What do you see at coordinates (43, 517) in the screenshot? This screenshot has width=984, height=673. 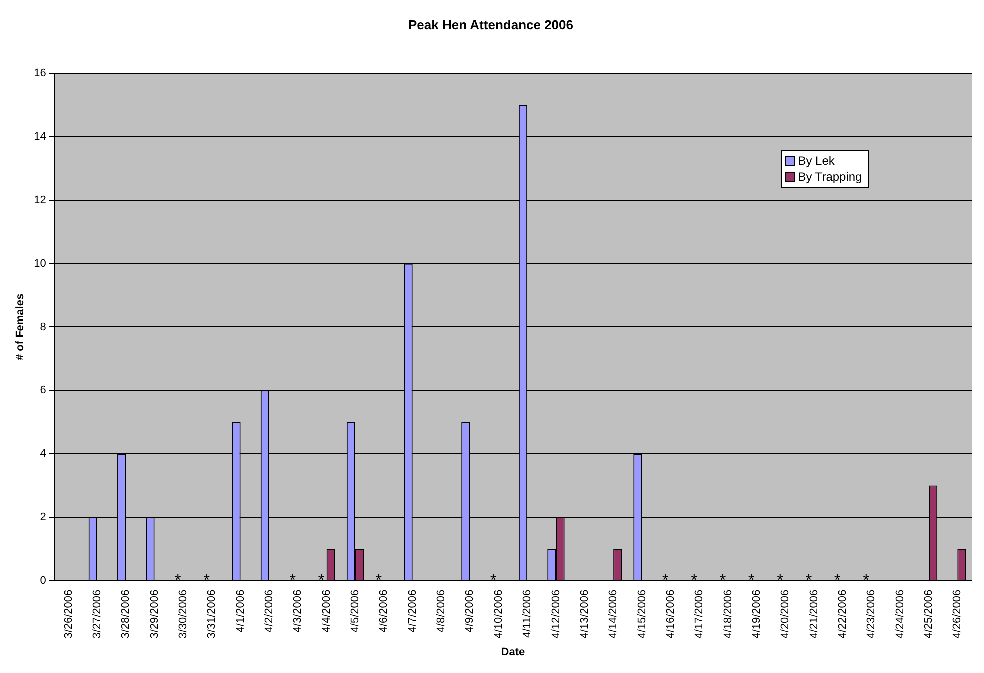 I see `y-tick-label: 2` at bounding box center [43, 517].